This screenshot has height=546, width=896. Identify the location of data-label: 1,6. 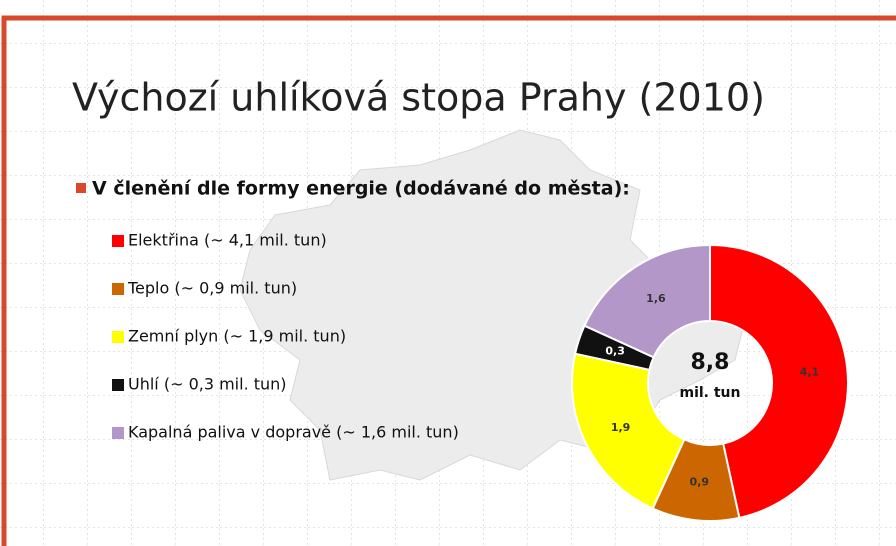
(656, 298).